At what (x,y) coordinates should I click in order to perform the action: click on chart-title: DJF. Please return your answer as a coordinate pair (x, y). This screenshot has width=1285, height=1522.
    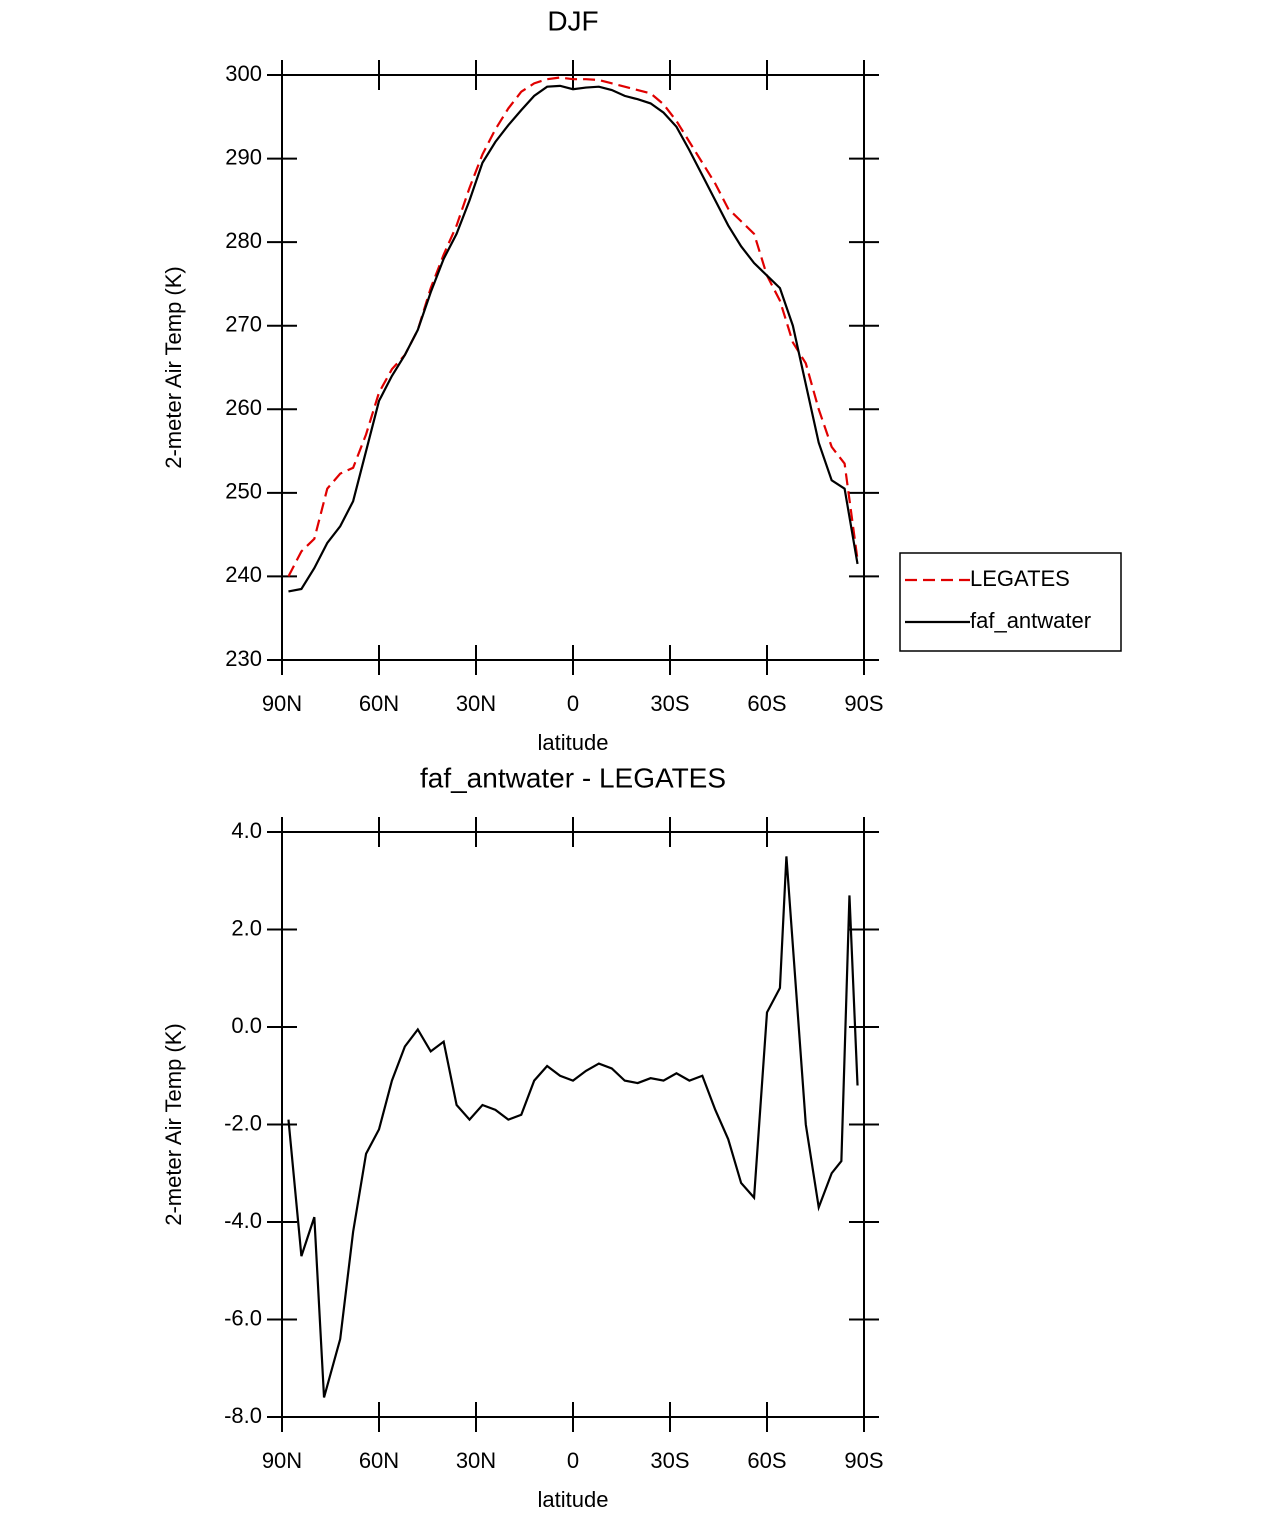
    Looking at the image, I should click on (572, 20).